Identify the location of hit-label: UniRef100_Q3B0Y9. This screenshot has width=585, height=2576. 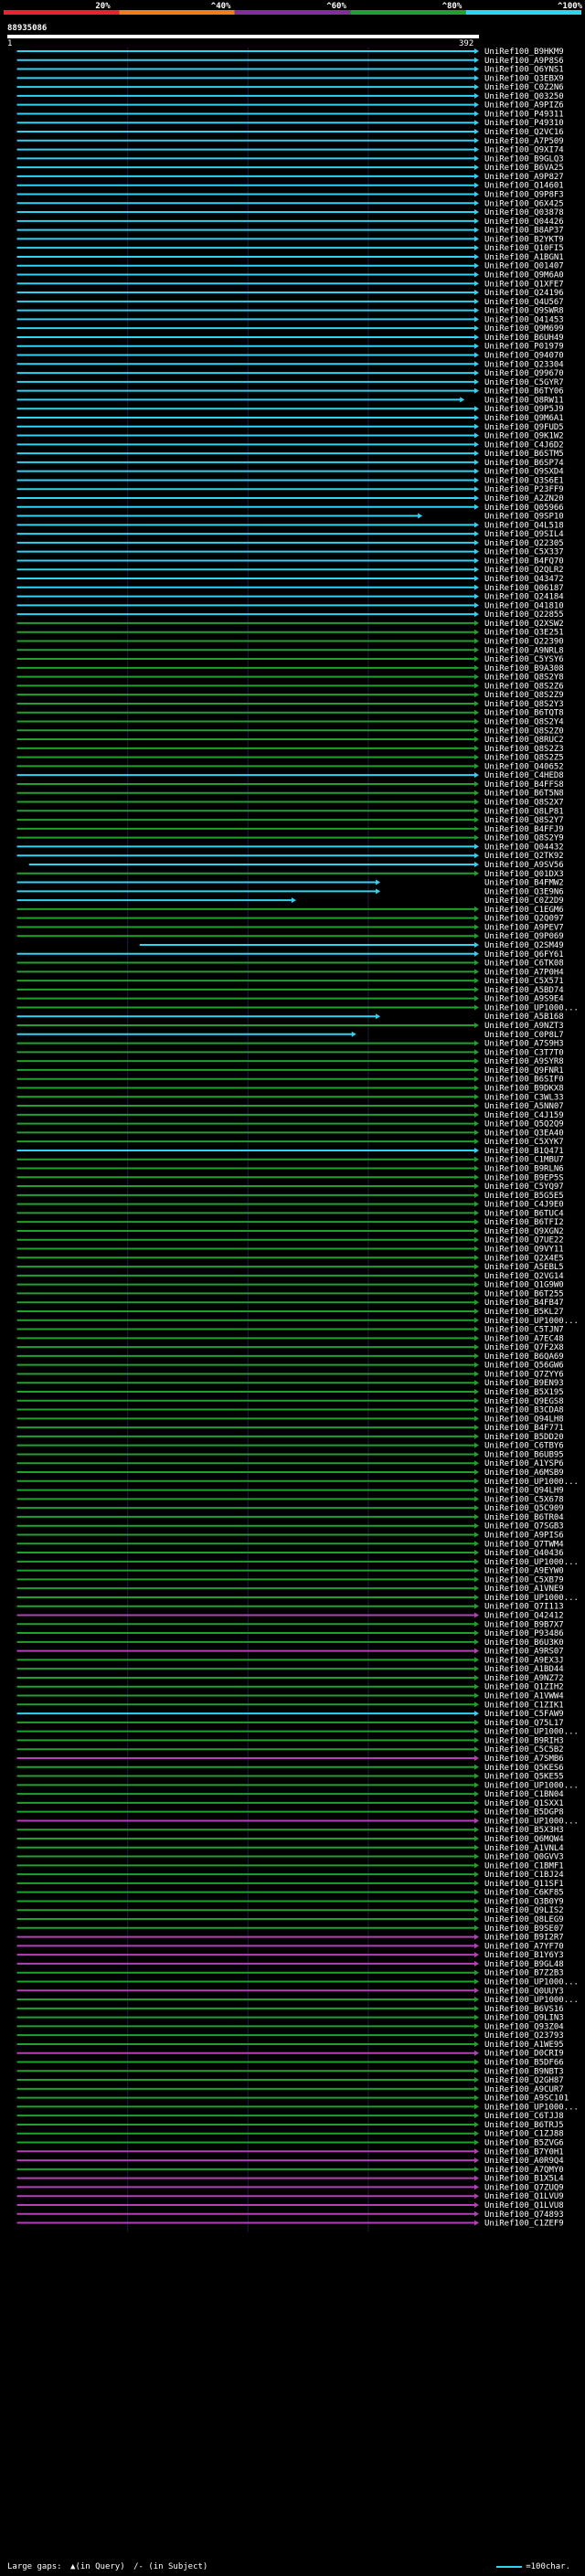
(524, 1901).